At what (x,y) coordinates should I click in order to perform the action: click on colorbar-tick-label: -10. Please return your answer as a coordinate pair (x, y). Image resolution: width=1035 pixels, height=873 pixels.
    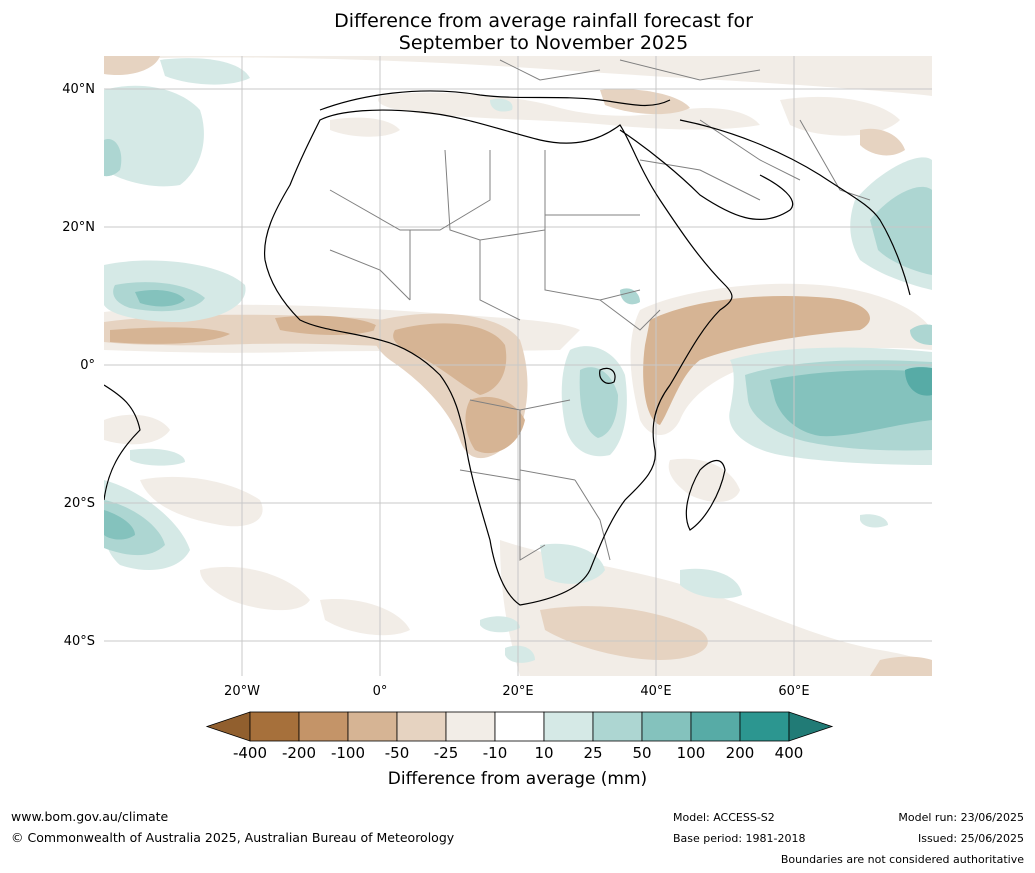
    Looking at the image, I should click on (495, 753).